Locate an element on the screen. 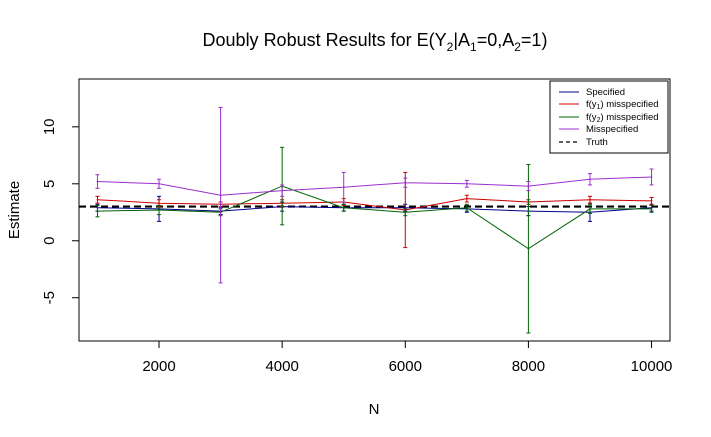  x-tick-label: 10000 is located at coordinates (652, 366).